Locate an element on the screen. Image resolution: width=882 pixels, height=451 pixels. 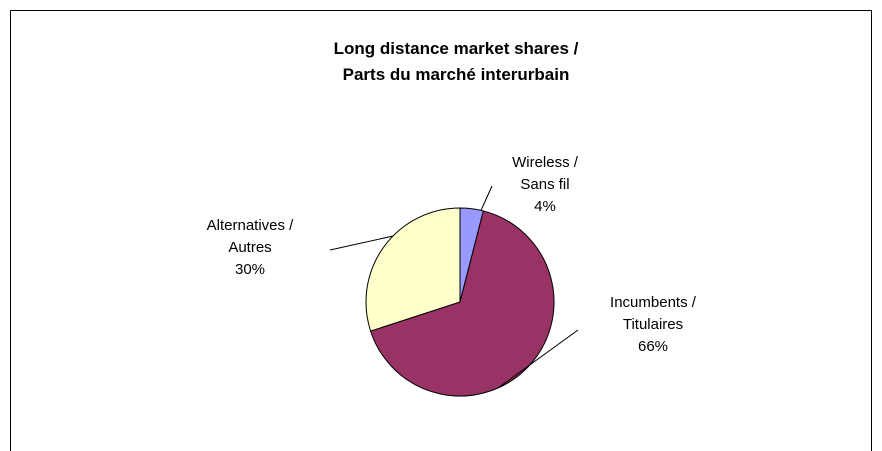
title-line: Long distance market shares / is located at coordinates (456, 48).